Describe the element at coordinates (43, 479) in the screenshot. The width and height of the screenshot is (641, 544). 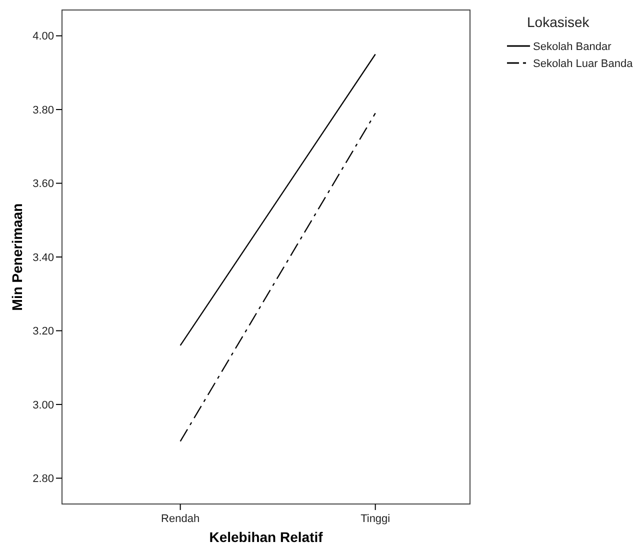
I see `y-tick-label: 2.80` at that location.